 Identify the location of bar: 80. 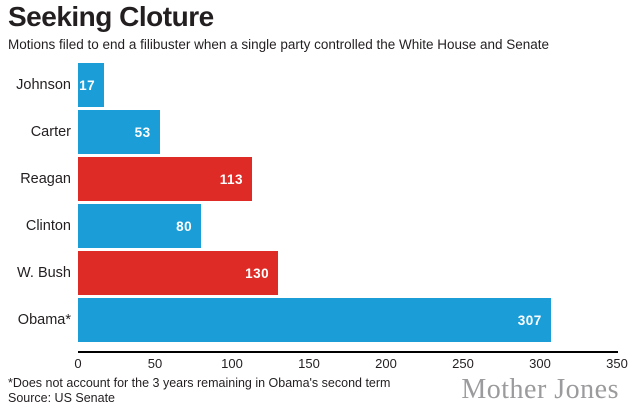
(140, 226).